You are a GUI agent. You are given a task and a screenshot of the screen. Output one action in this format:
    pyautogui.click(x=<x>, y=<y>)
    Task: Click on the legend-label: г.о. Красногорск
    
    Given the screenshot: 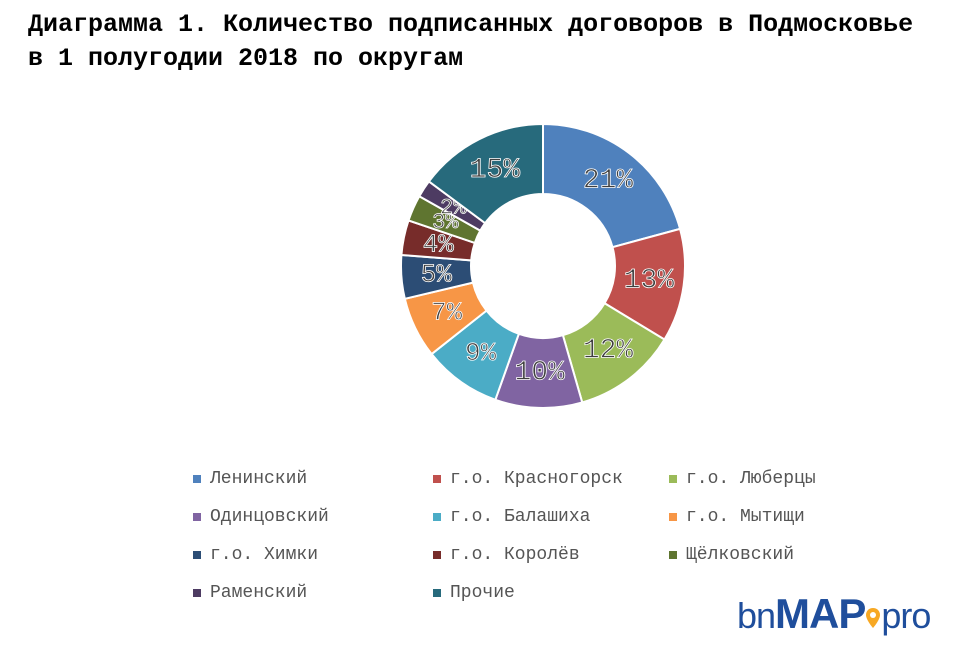 What is the action you would take?
    pyautogui.click(x=536, y=479)
    